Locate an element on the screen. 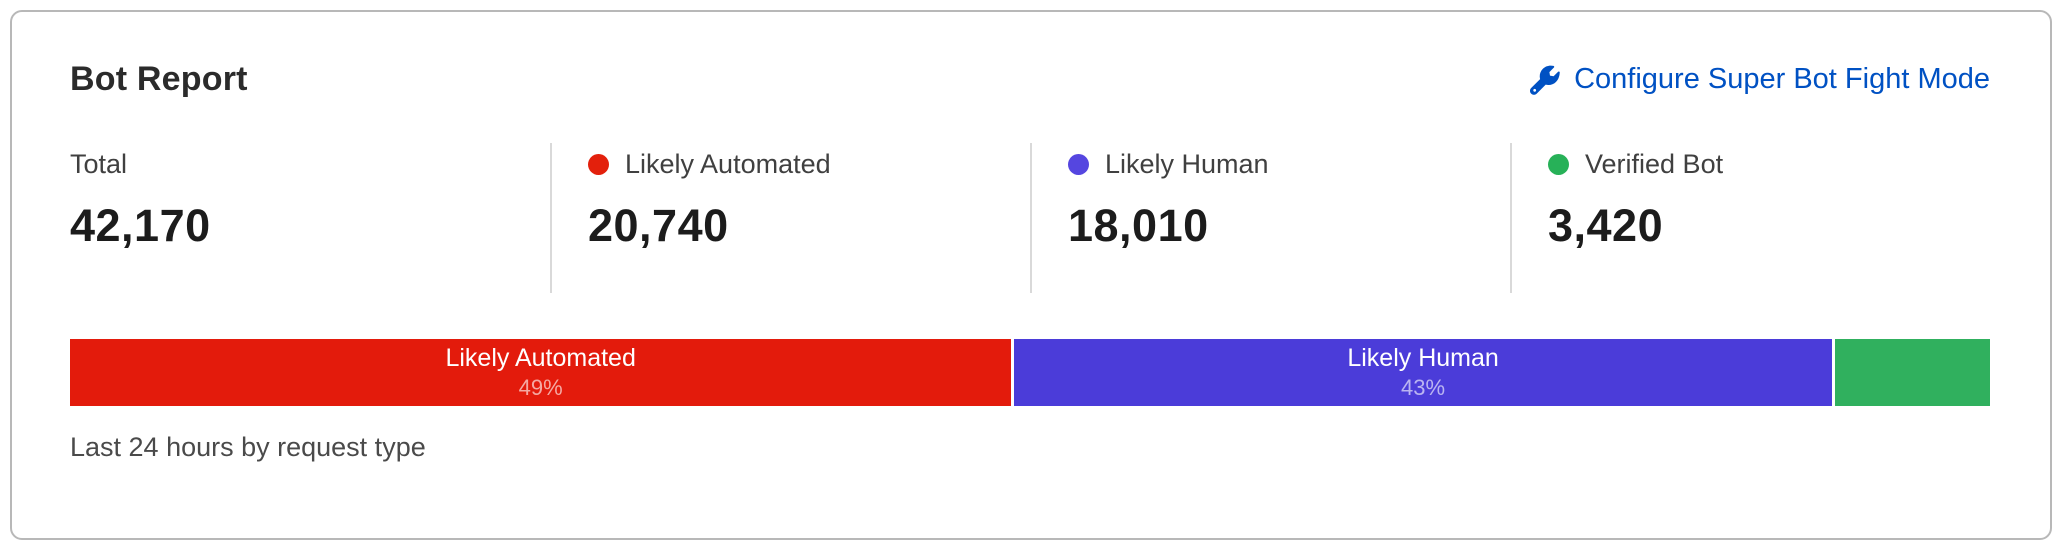 The height and width of the screenshot is (550, 2062). stat-likely-automated: Likely Automated 20,740 is located at coordinates (790, 218).